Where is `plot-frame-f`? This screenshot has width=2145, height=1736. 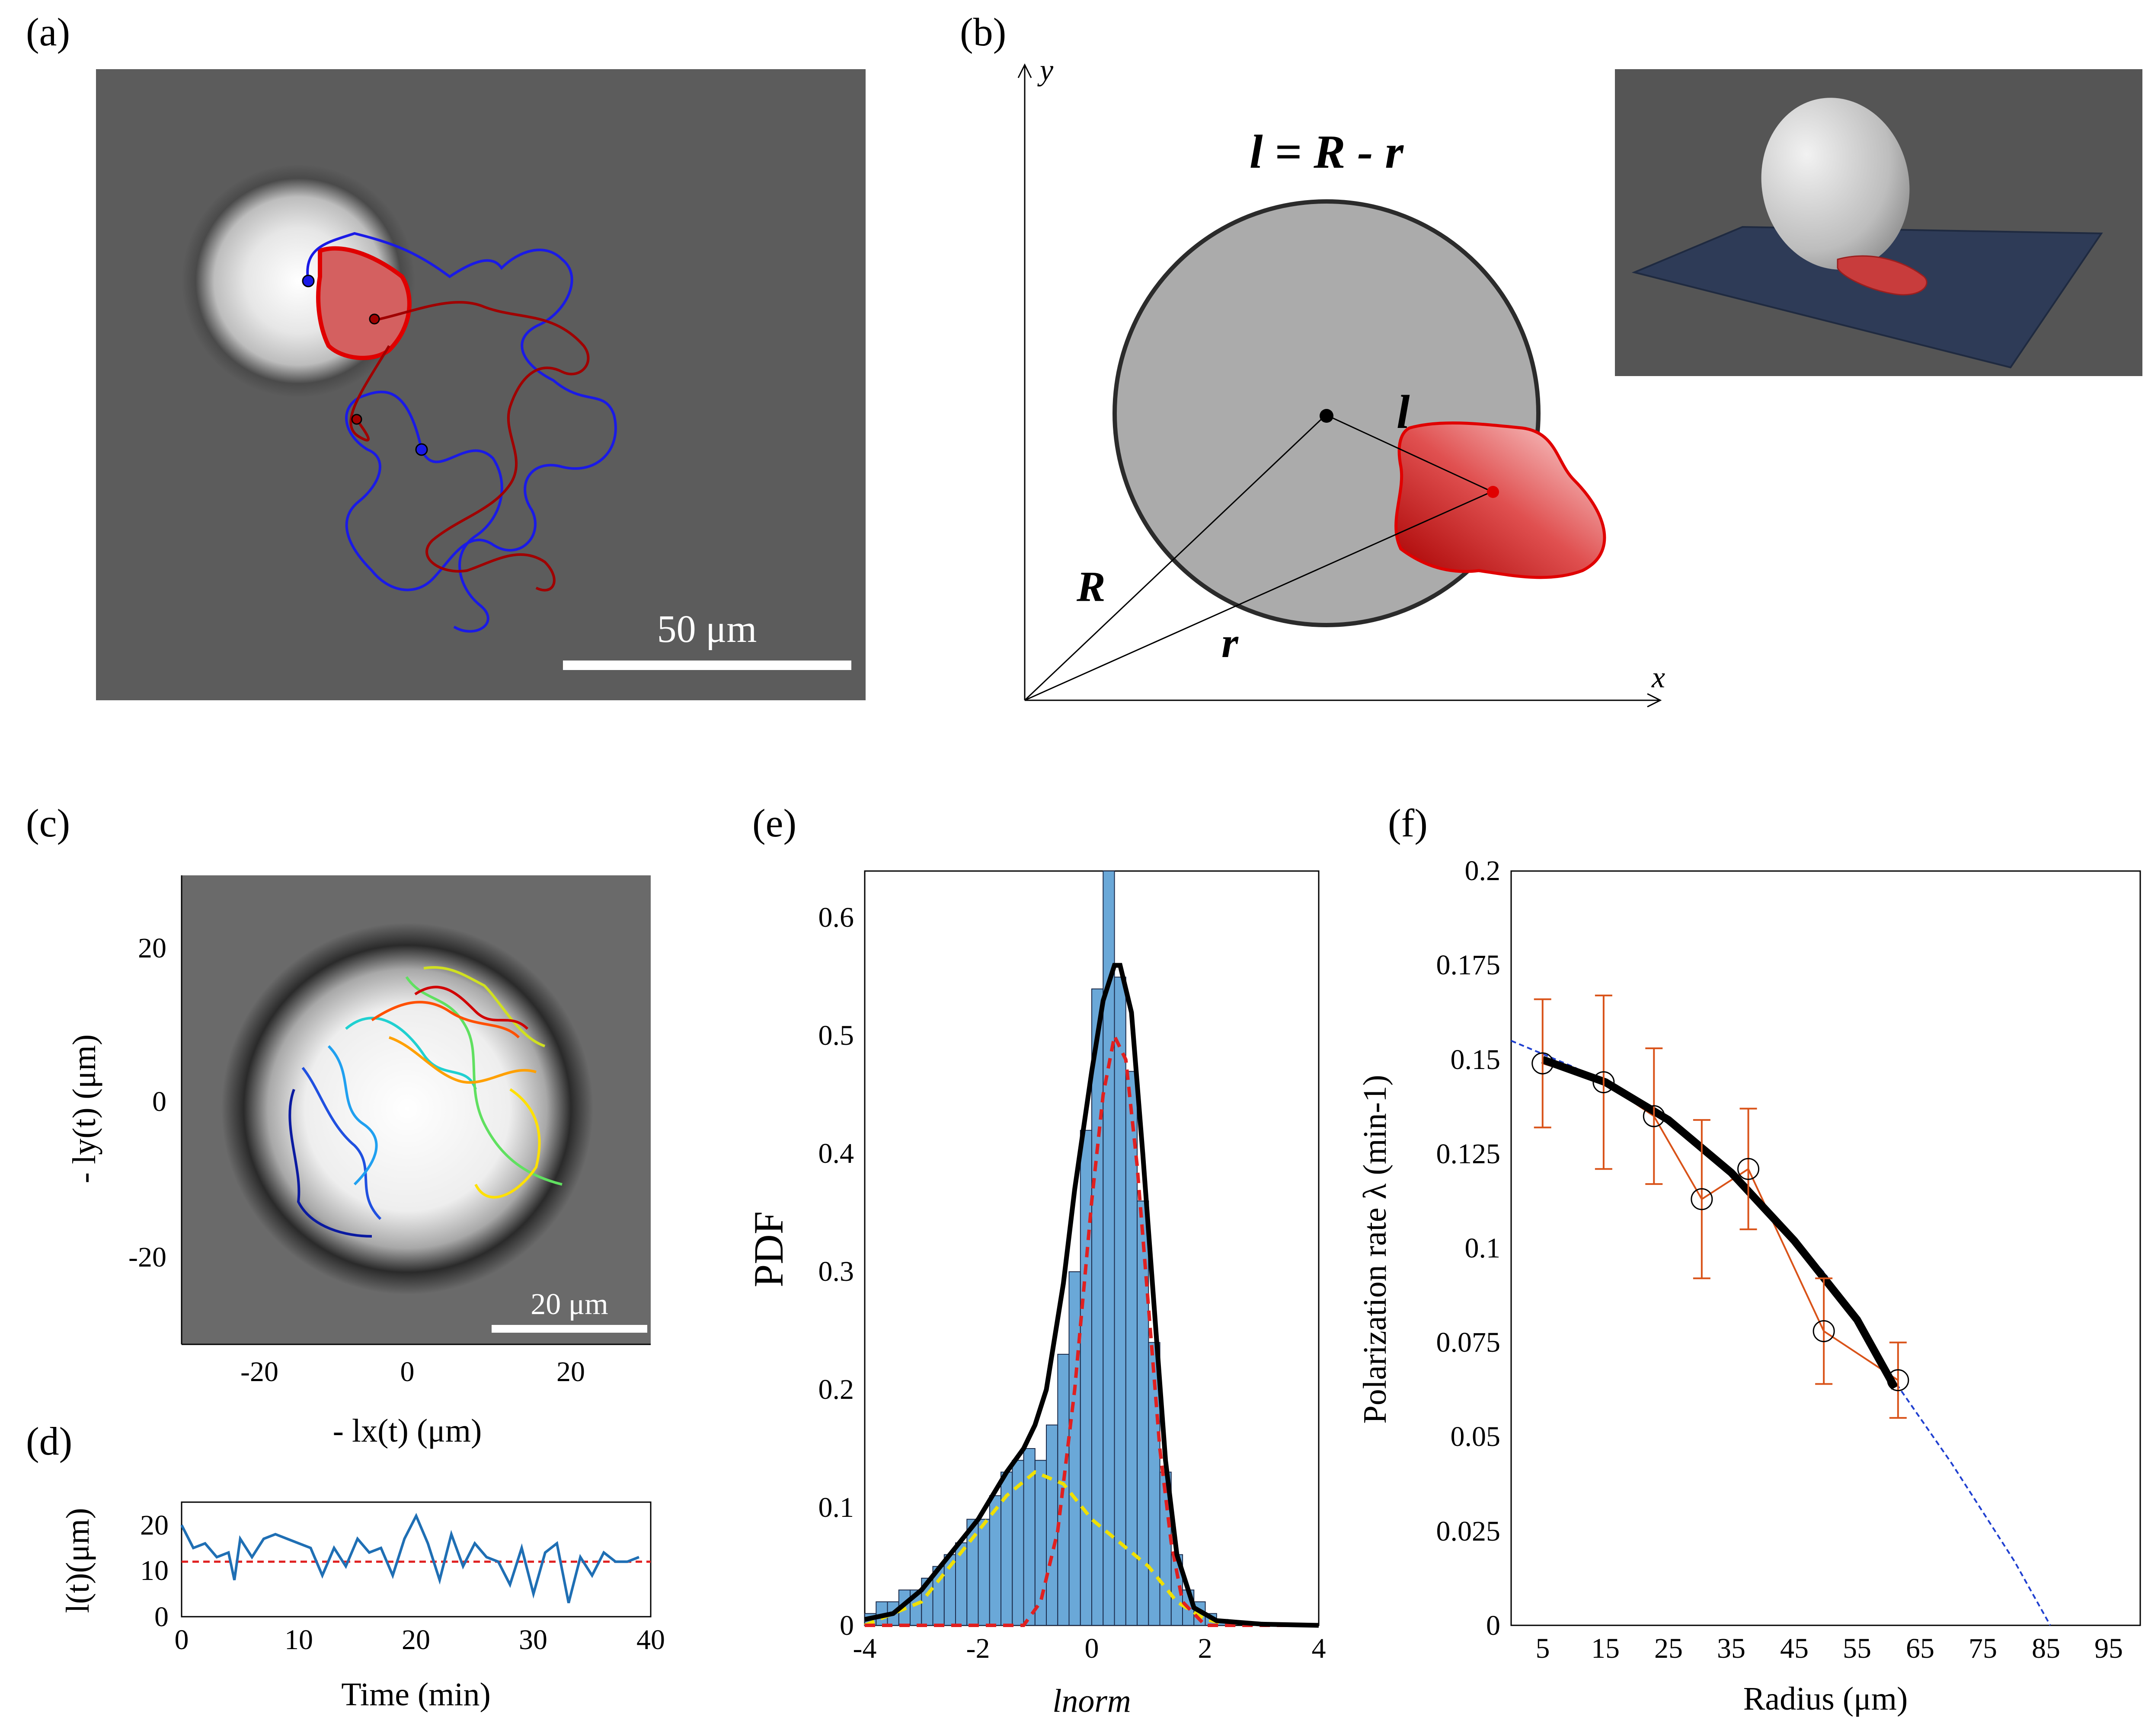 plot-frame-f is located at coordinates (1825, 1248).